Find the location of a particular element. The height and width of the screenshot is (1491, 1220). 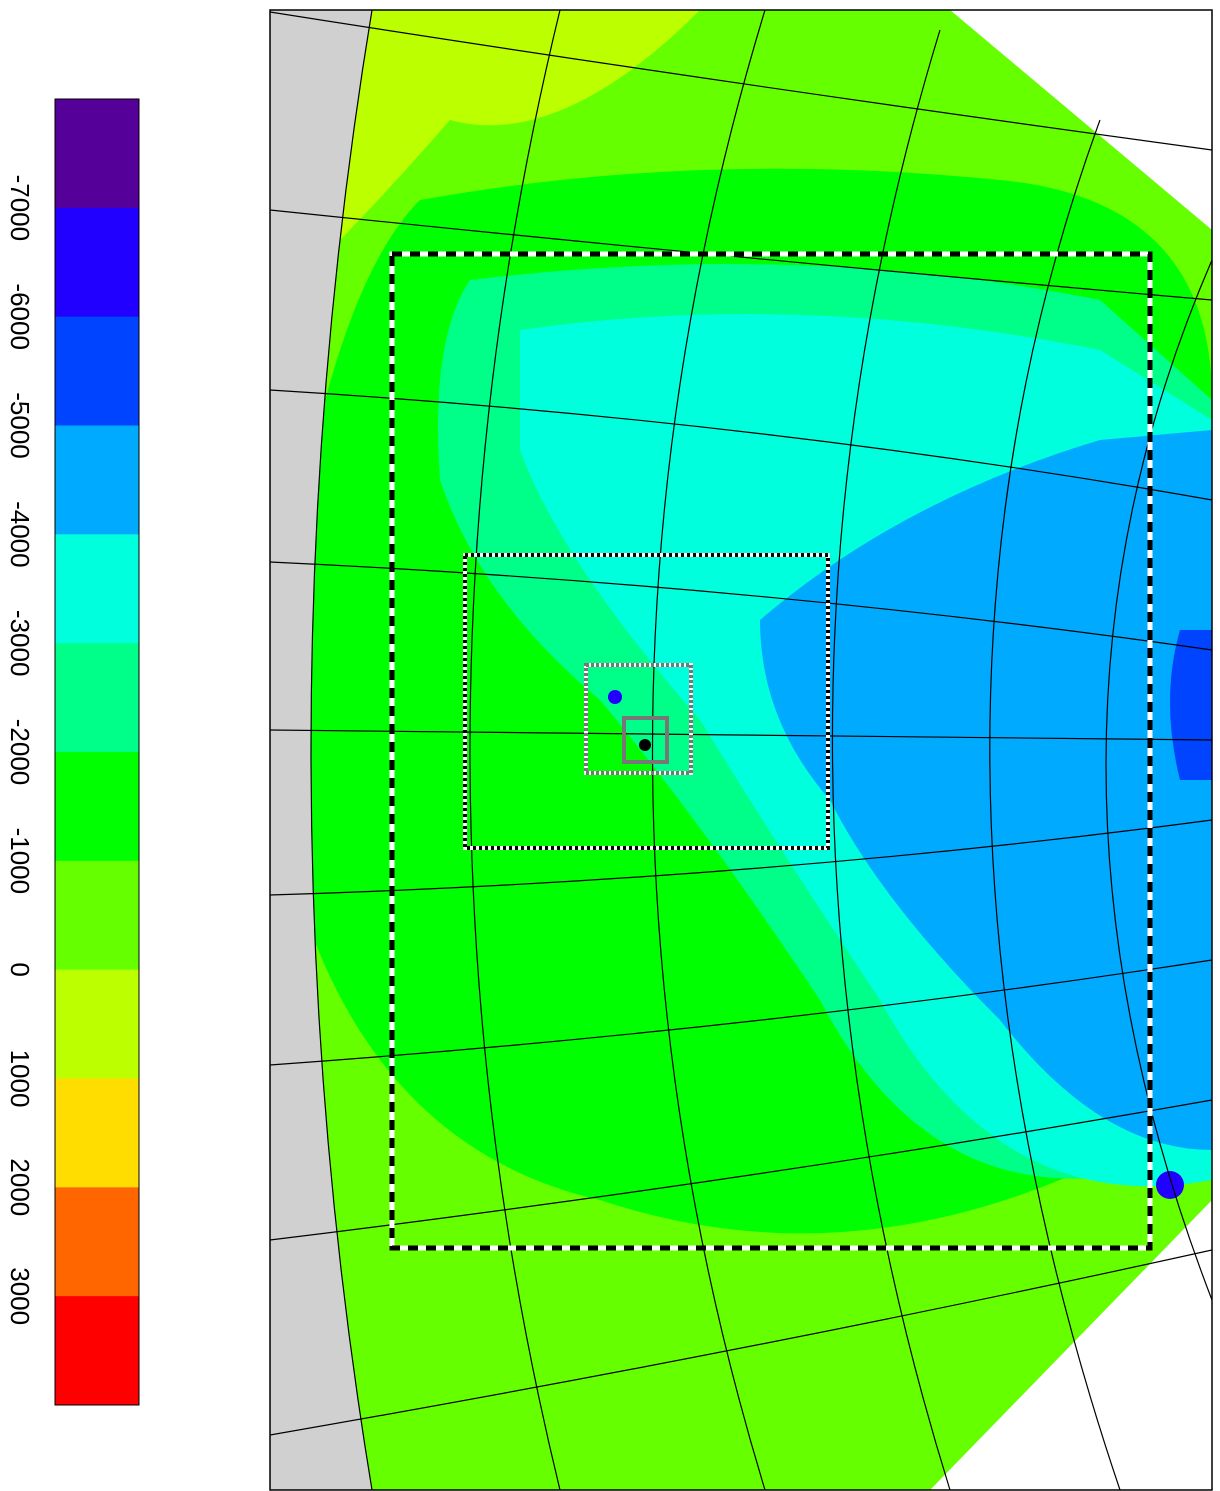

tick-label: -2000 is located at coordinates (20, 752).